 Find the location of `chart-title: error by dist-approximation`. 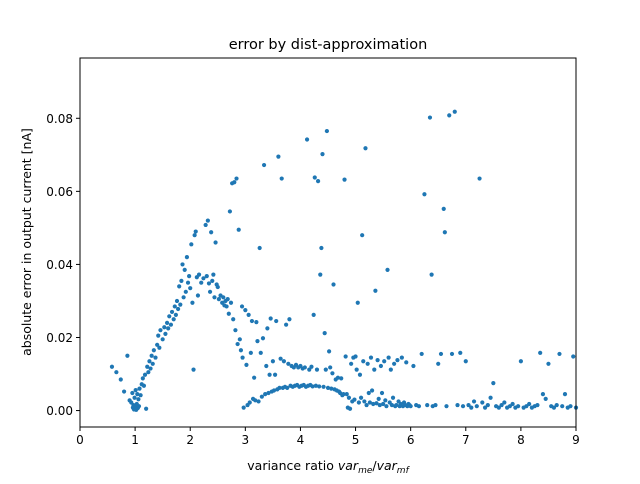

chart-title: error by dist-approximation is located at coordinates (328, 45).